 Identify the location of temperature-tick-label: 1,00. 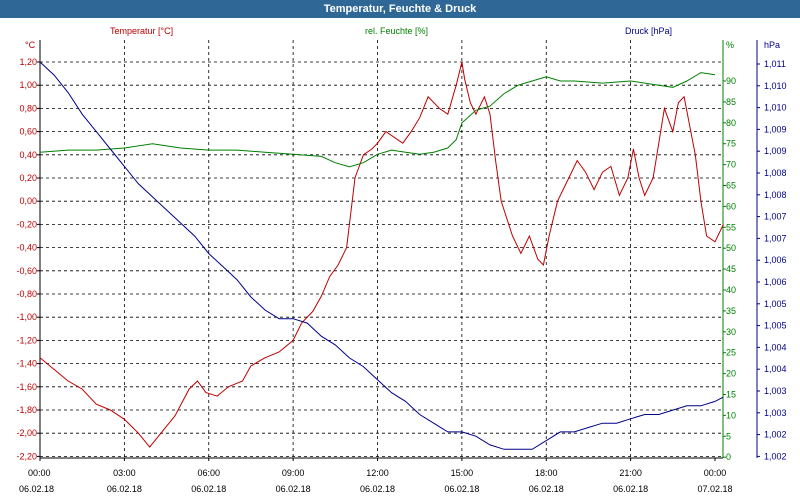
(28, 85).